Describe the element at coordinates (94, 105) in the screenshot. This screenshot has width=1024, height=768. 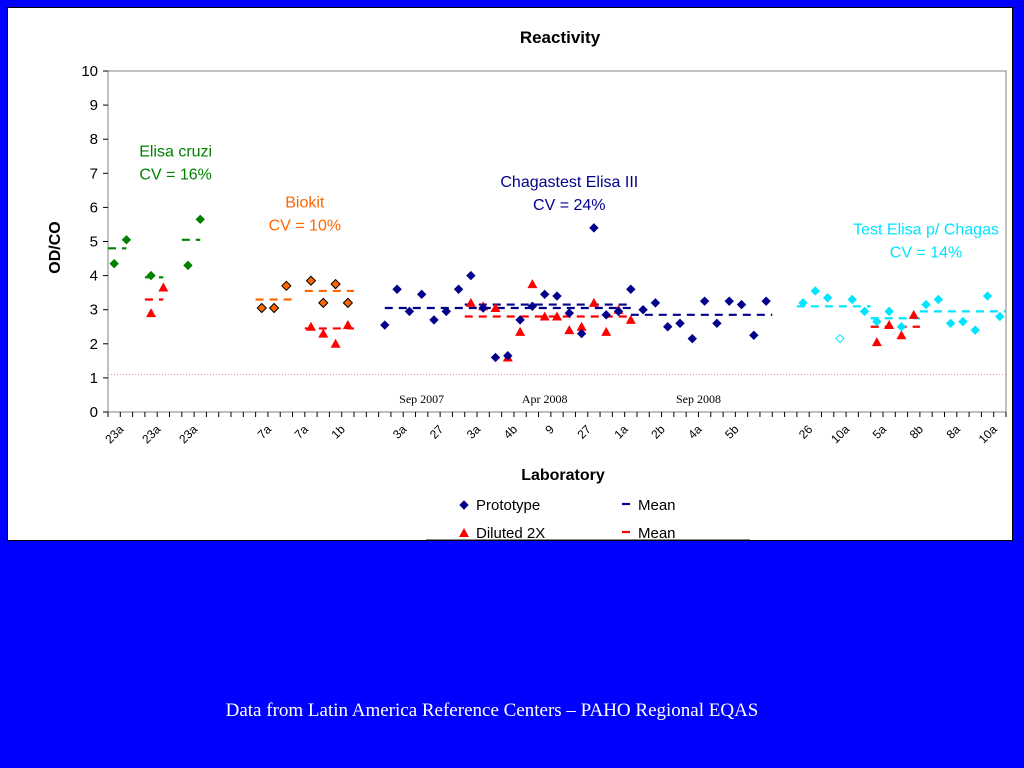
I see `y-tick-label: 9` at that location.